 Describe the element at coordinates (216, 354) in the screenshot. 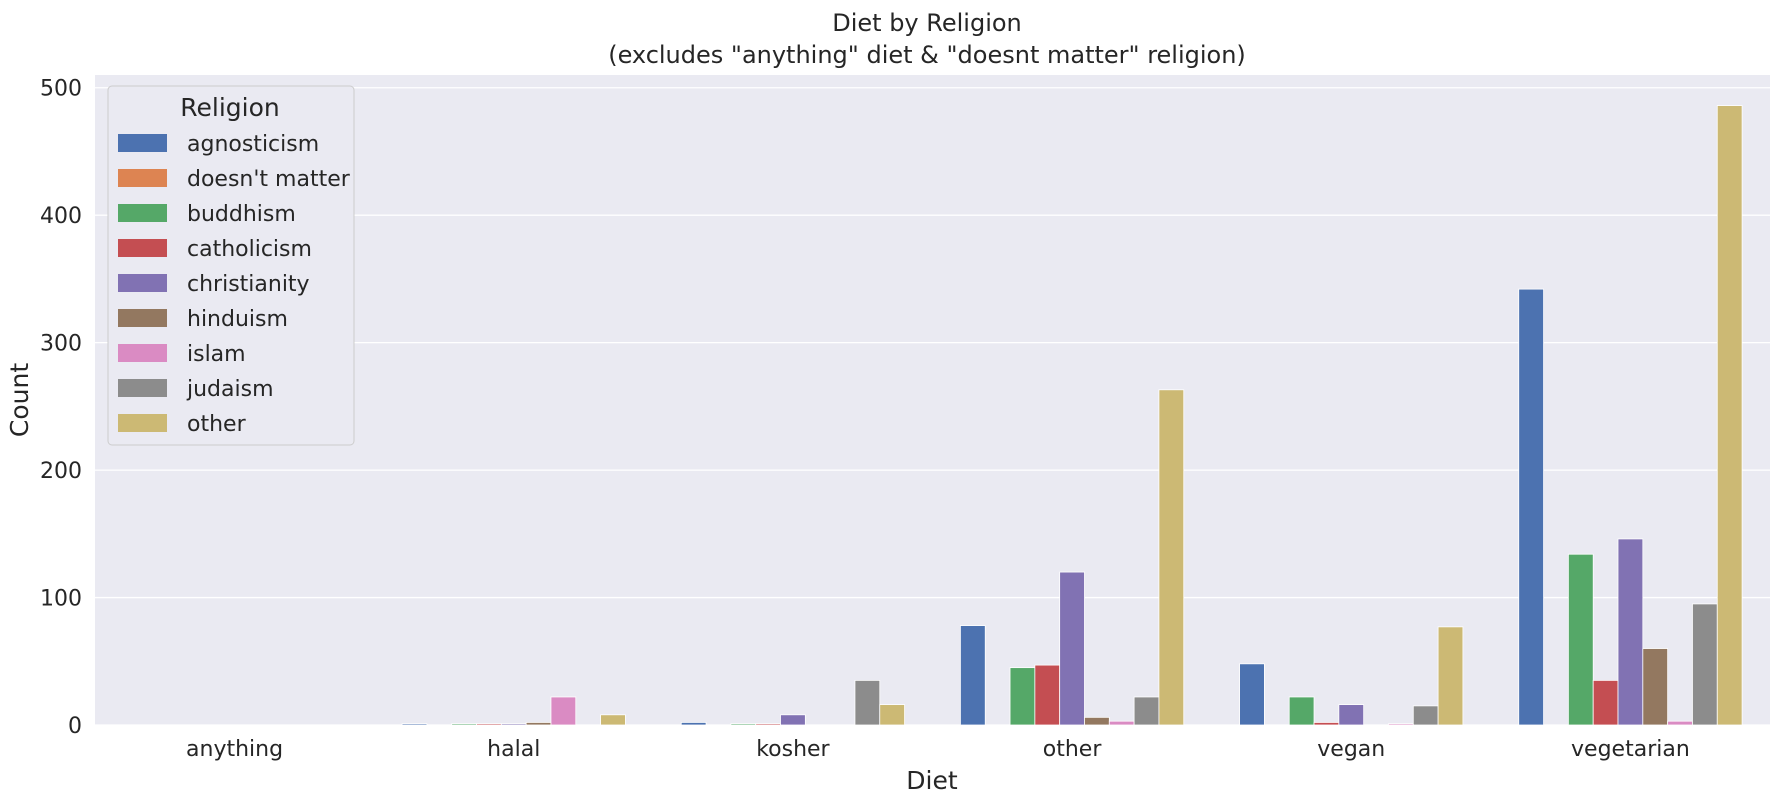

I see `legend-label: islam` at that location.